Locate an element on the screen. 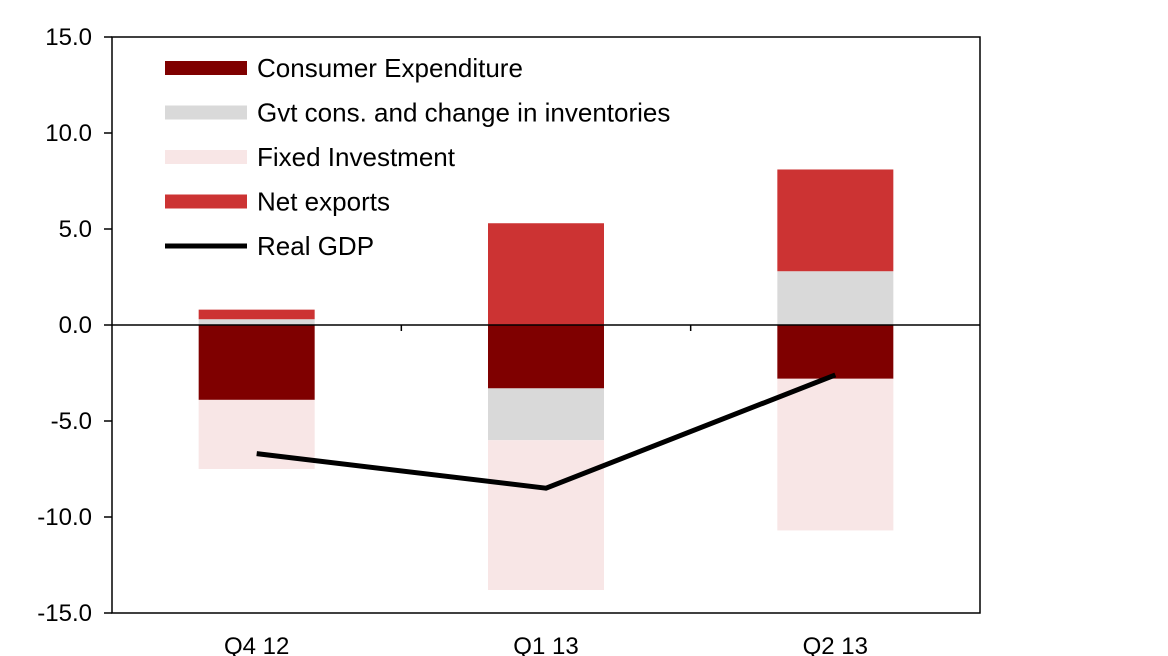  gdp-line-layer is located at coordinates (546, 431).